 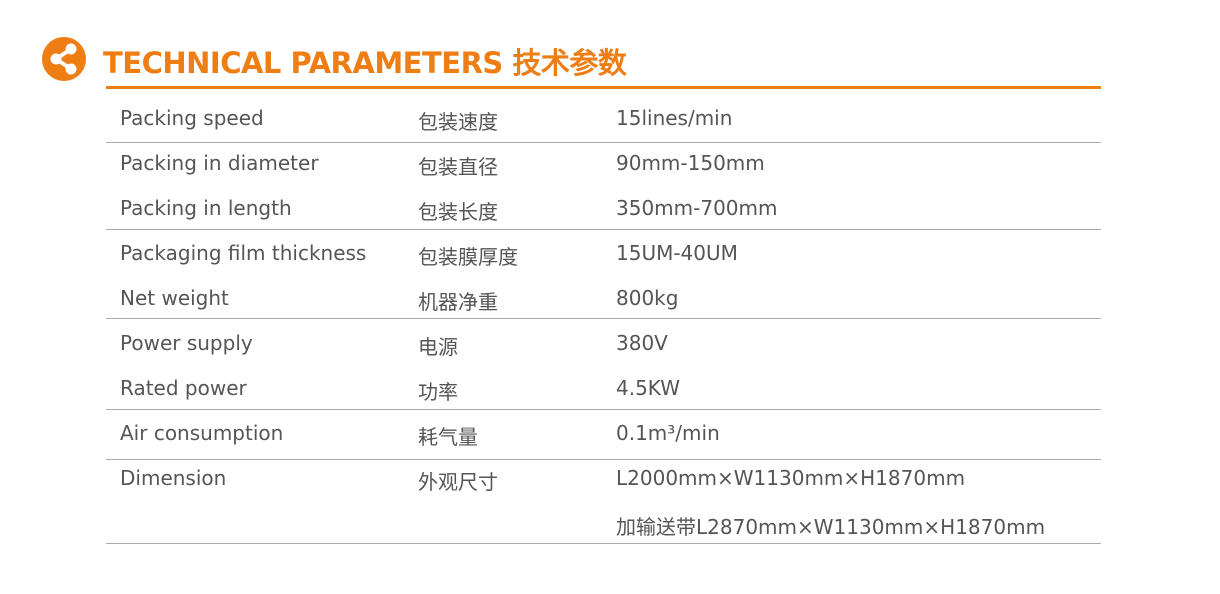 What do you see at coordinates (458, 302) in the screenshot?
I see `param-name-zh: 机器净重` at bounding box center [458, 302].